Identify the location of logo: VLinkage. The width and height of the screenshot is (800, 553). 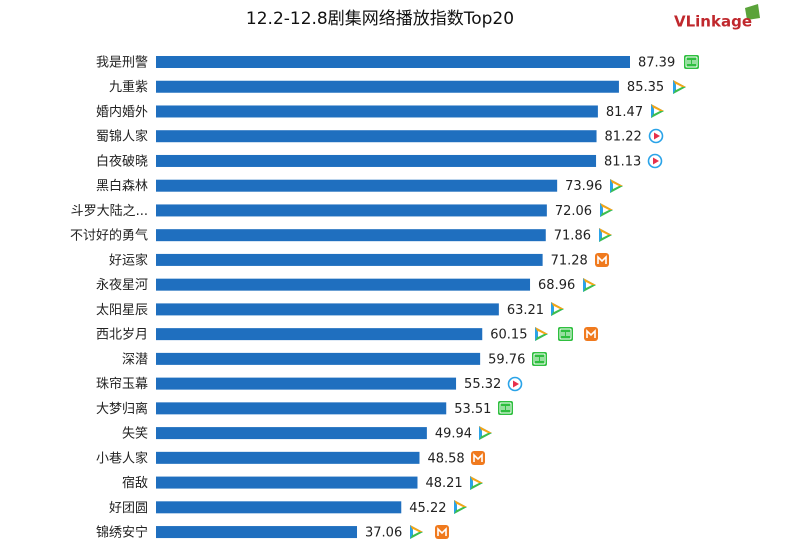
(717, 17).